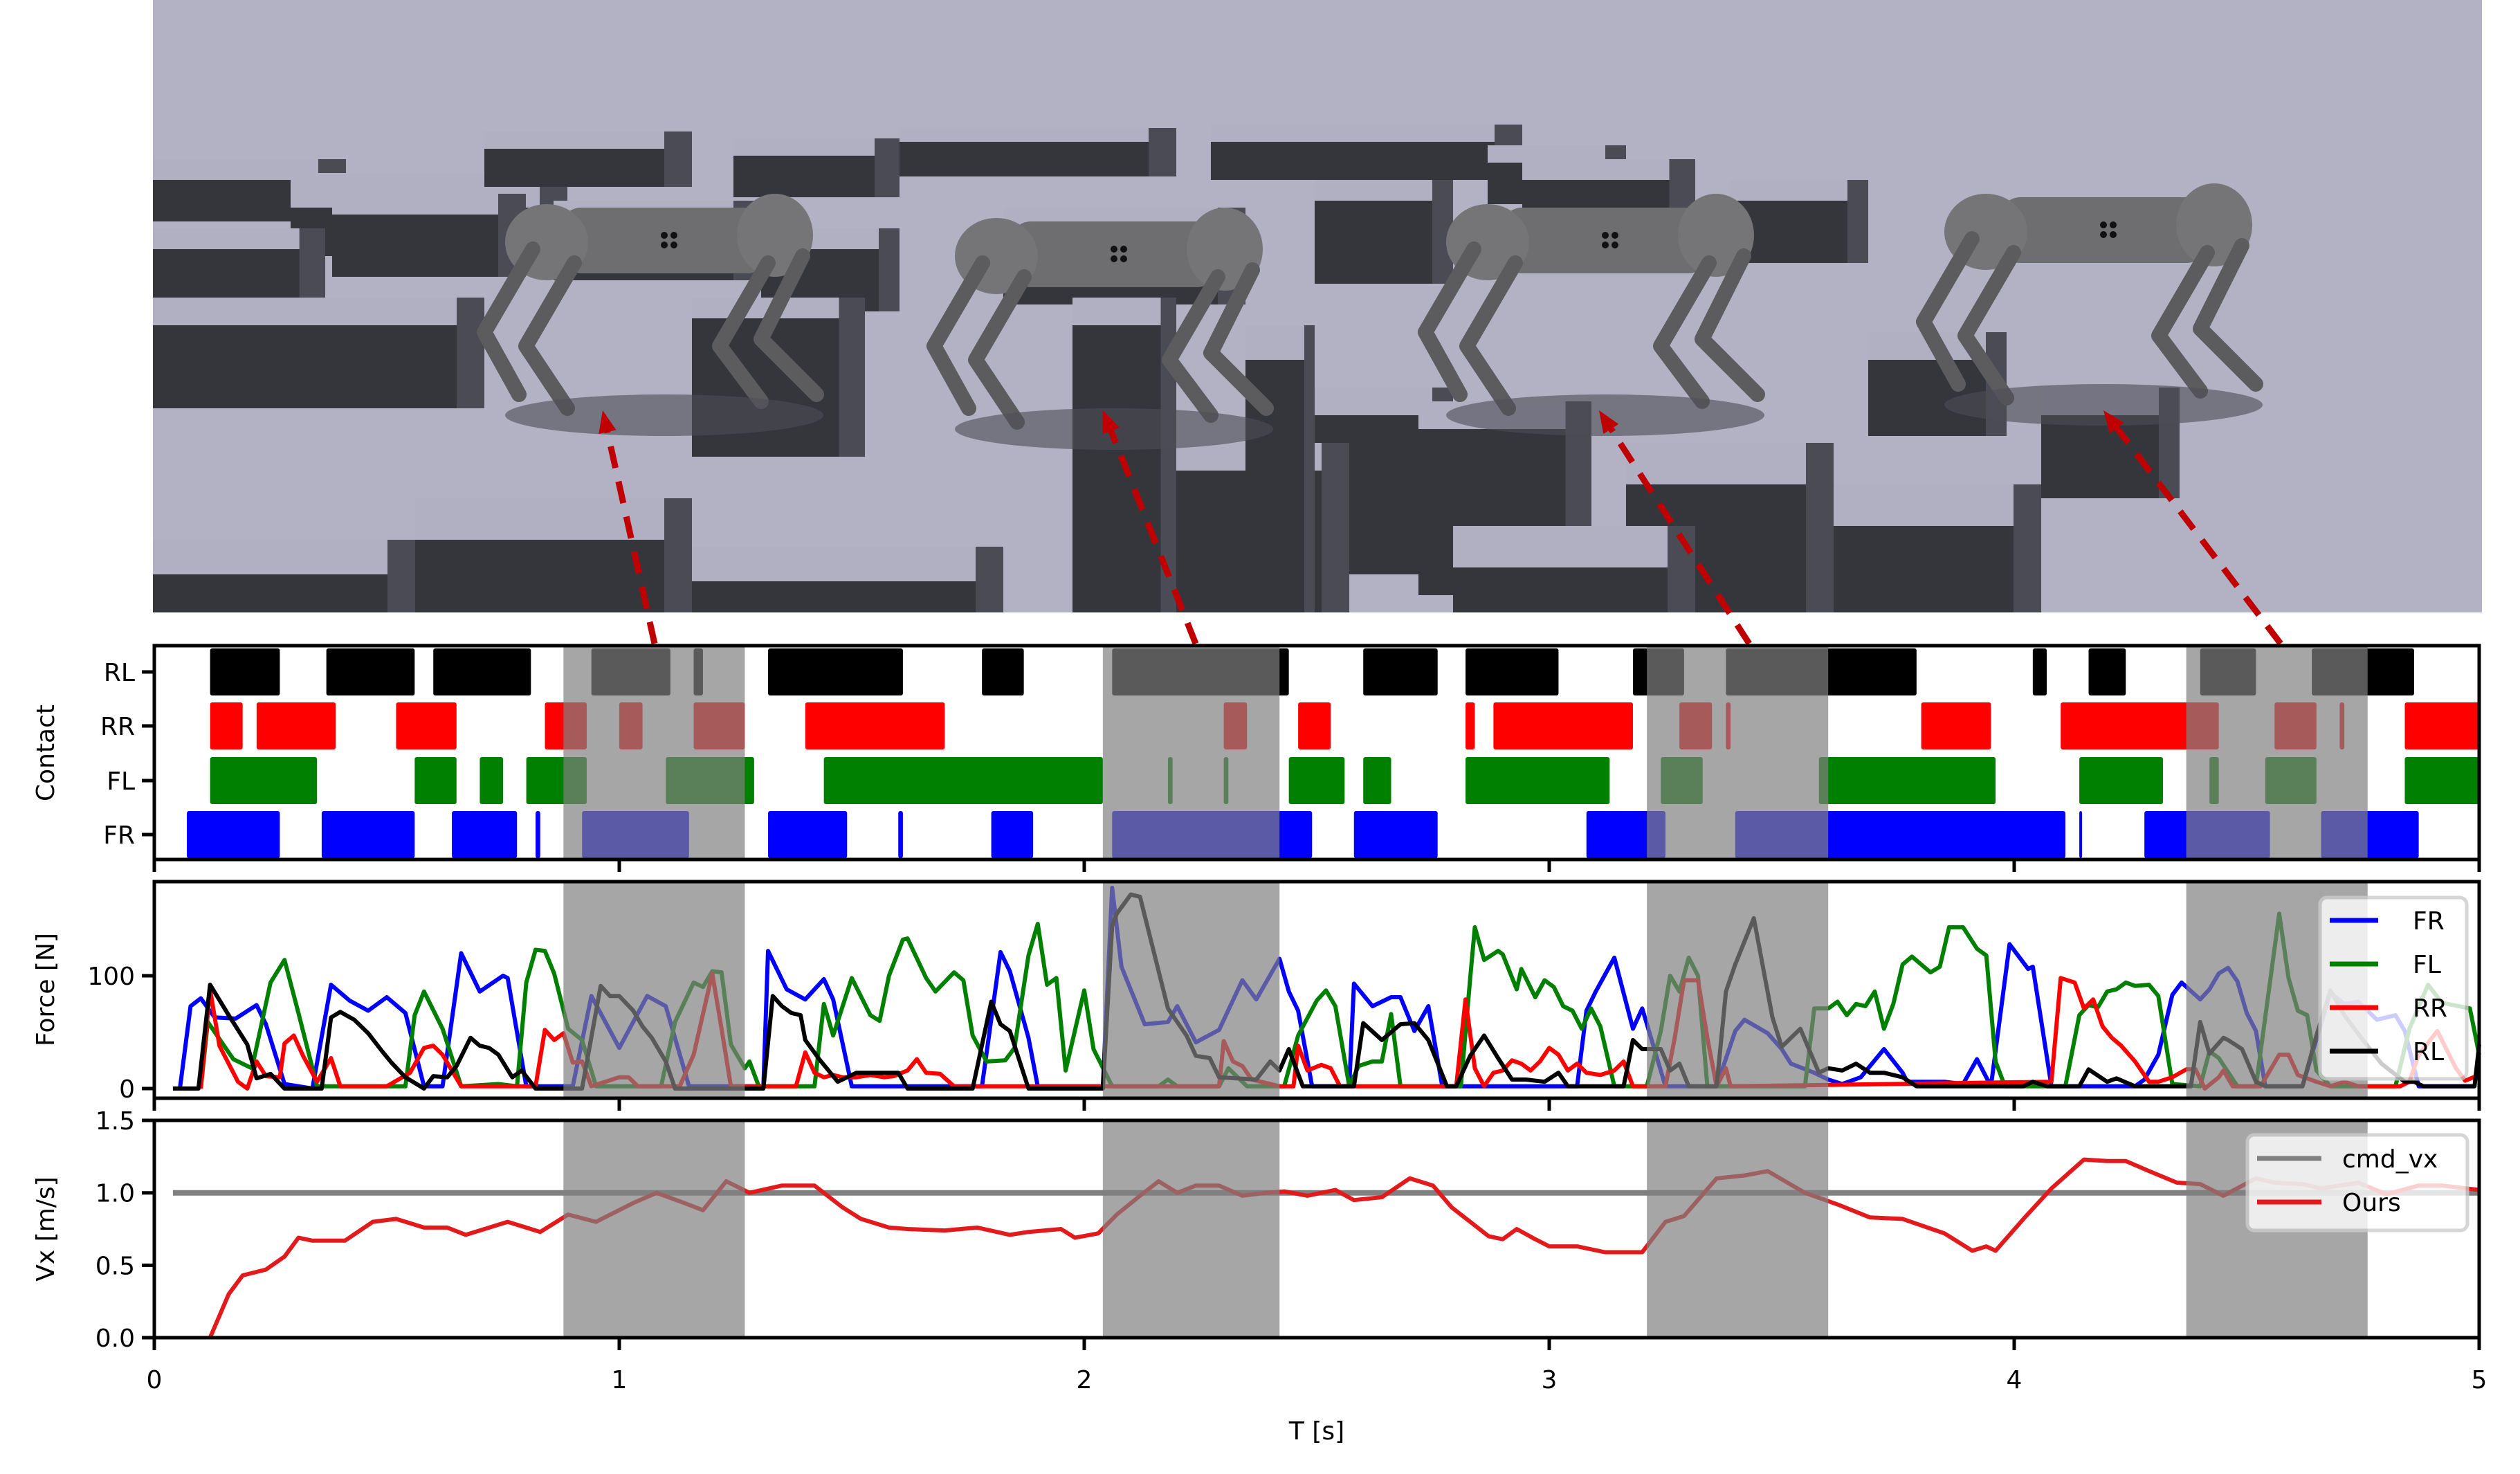 The image size is (2520, 1474). What do you see at coordinates (117, 727) in the screenshot?
I see `contact-tick-label: RR` at bounding box center [117, 727].